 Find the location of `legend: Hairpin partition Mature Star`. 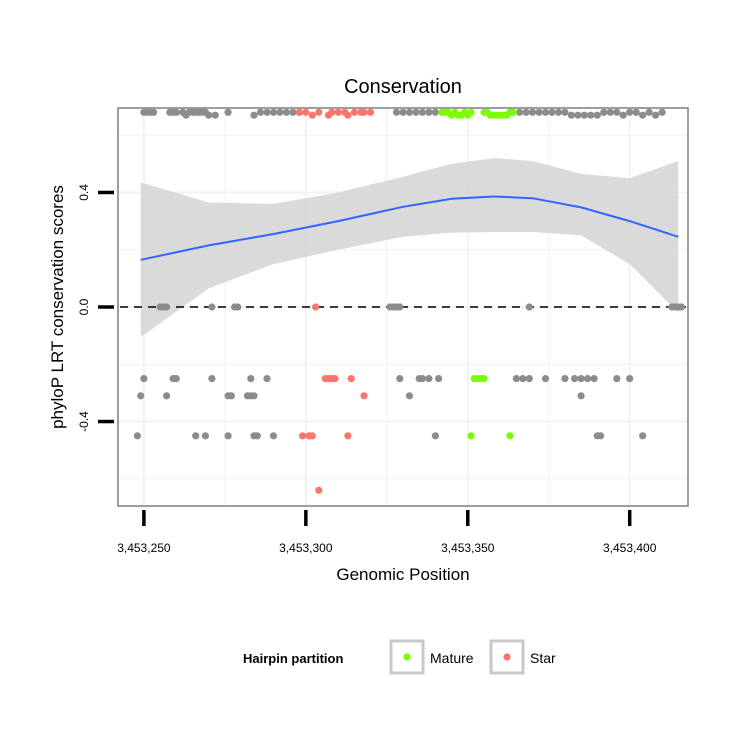

legend: Hairpin partition Mature Star is located at coordinates (399, 657).